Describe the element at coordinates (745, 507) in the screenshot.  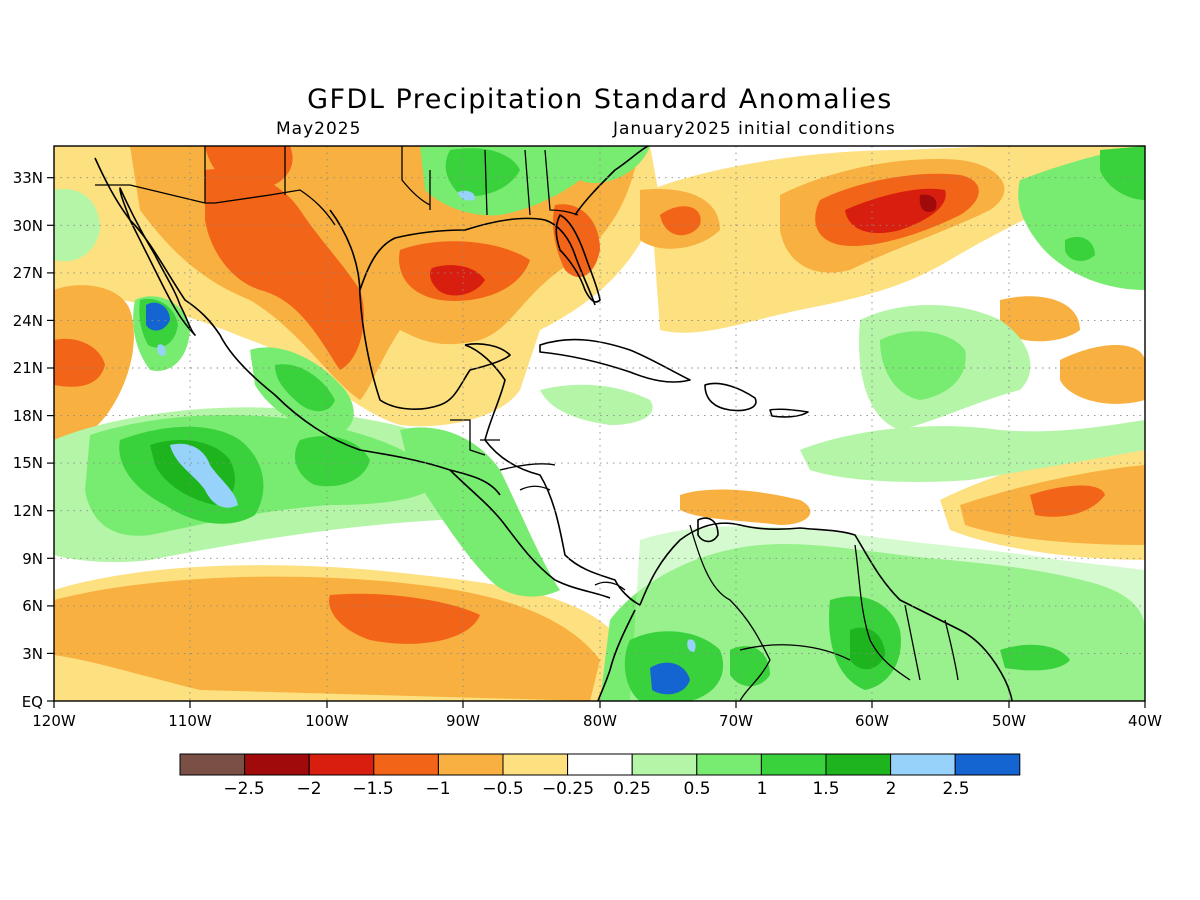
I see `dry-venezuela-coast` at that location.